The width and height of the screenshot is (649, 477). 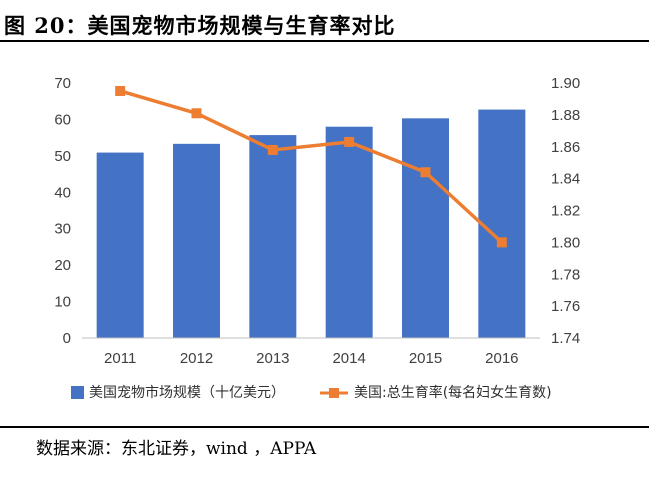 I want to click on left-axis-tick-label: 70, so click(x=62, y=83).